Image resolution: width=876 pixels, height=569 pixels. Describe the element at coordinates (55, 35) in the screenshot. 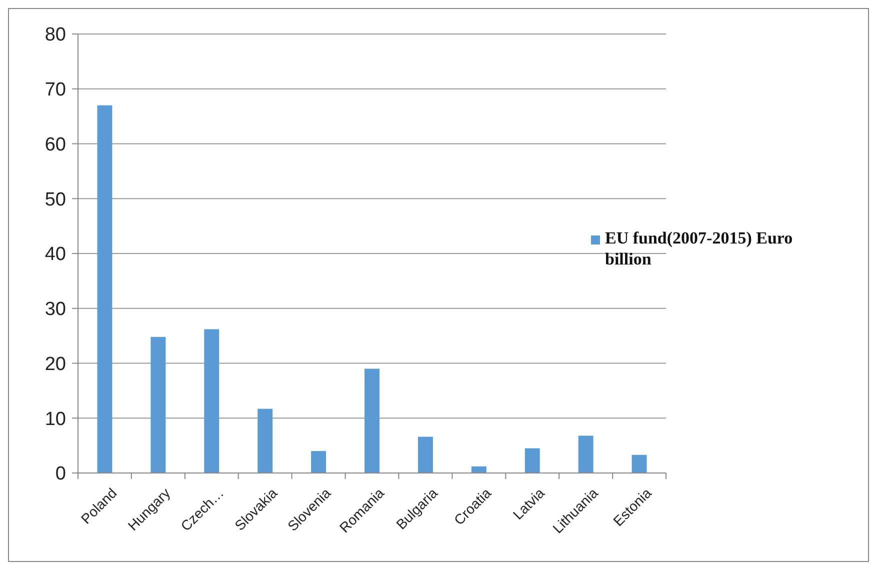

I see `y-tick-label: 80` at that location.